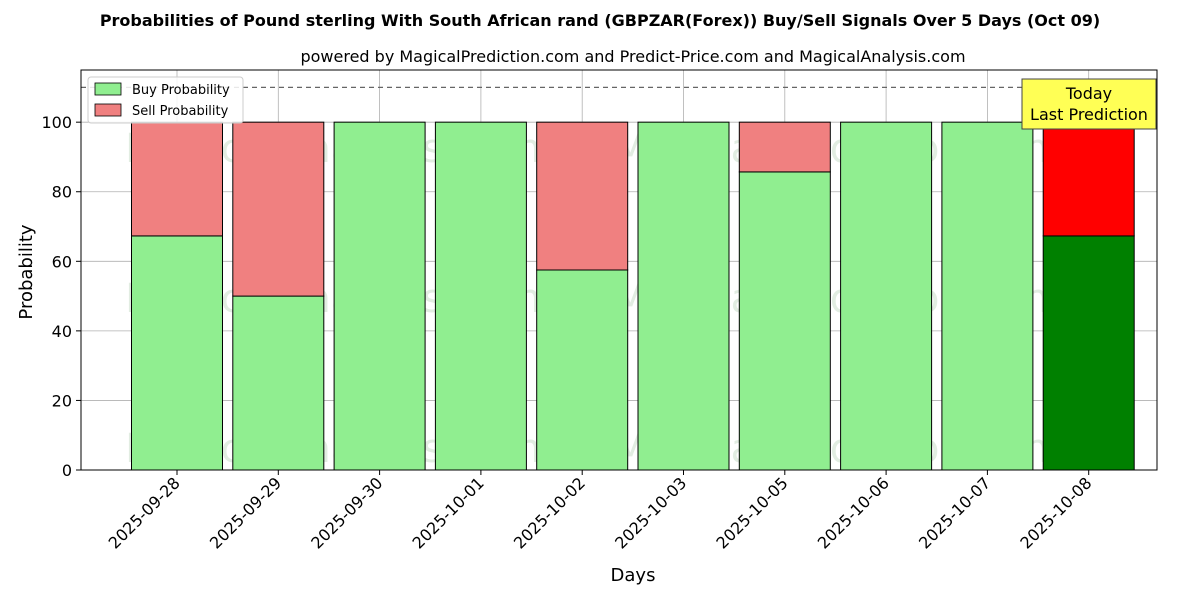  What do you see at coordinates (1089, 114) in the screenshot?
I see `annotation-text: Last Prediction` at bounding box center [1089, 114].